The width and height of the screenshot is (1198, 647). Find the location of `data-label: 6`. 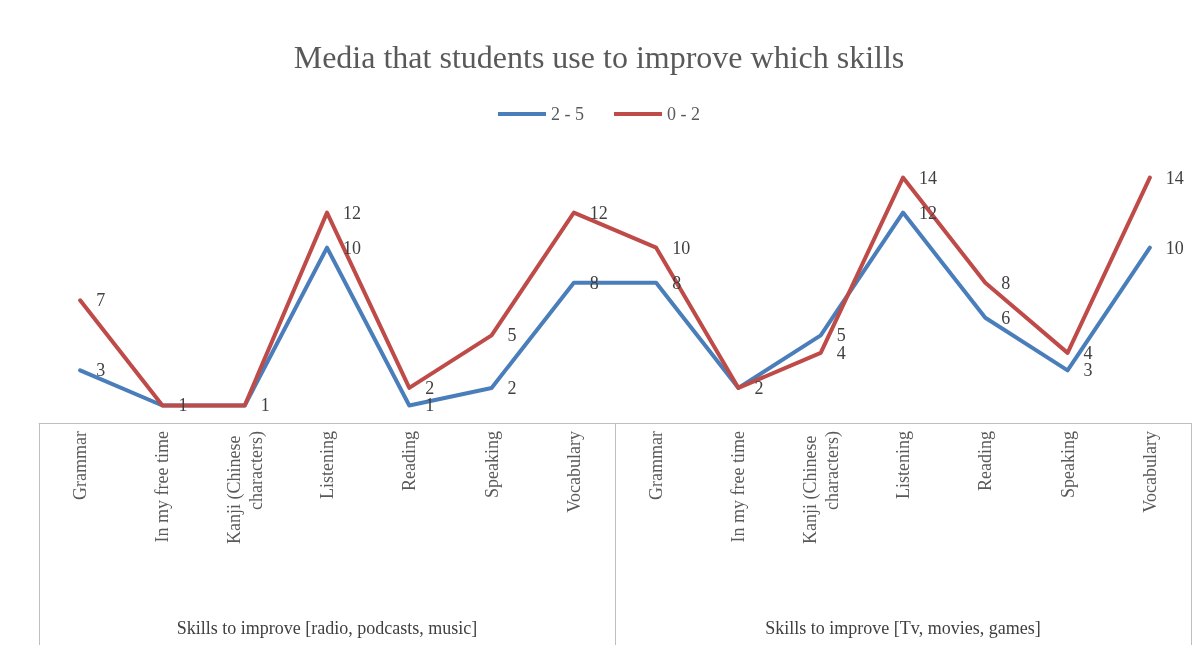

data-label: 6 is located at coordinates (1006, 317).